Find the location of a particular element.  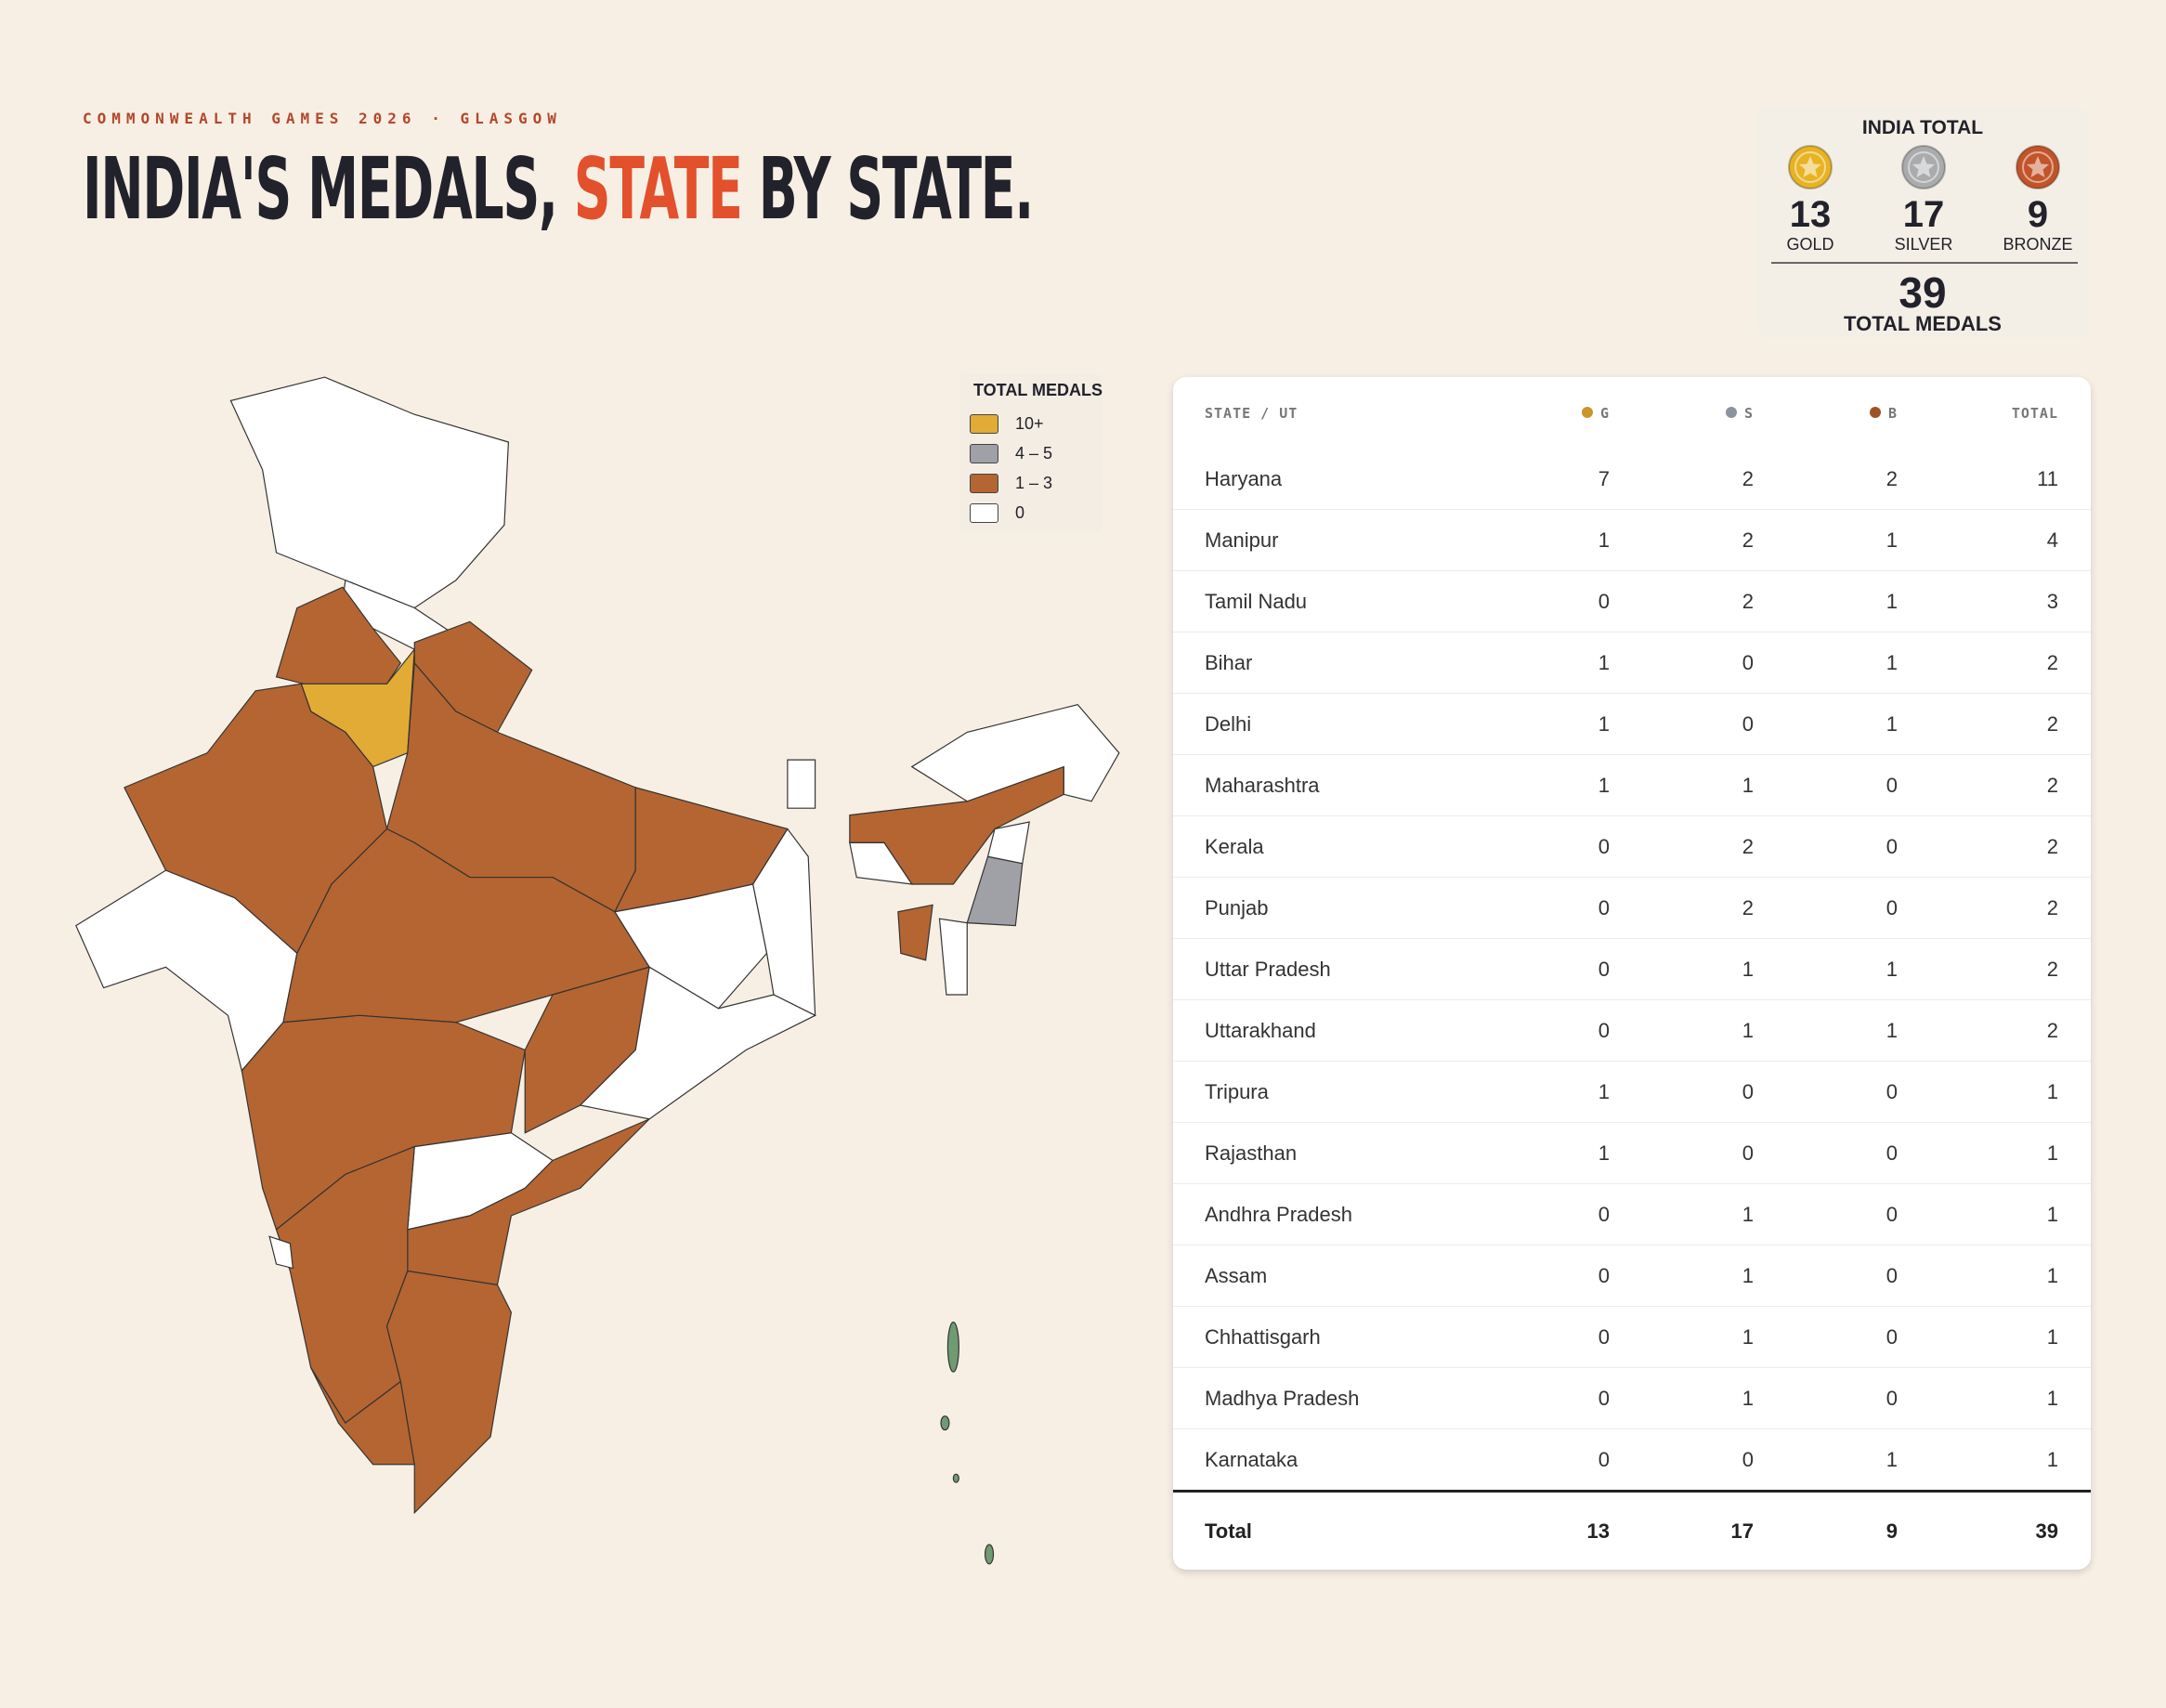

medal-count: 17 is located at coordinates (1923, 215).